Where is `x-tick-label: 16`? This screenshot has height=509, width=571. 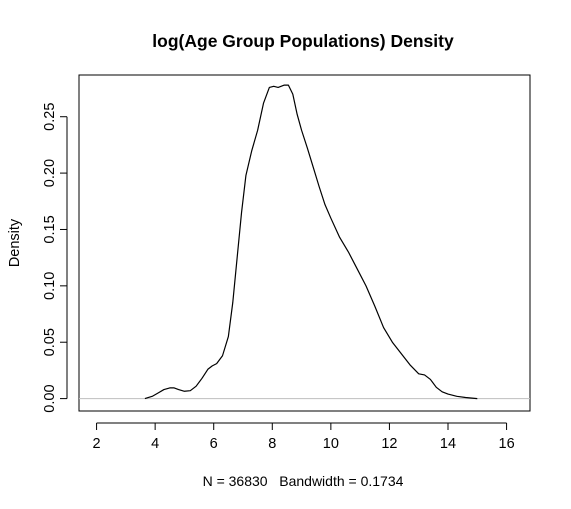 x-tick-label: 16 is located at coordinates (507, 444).